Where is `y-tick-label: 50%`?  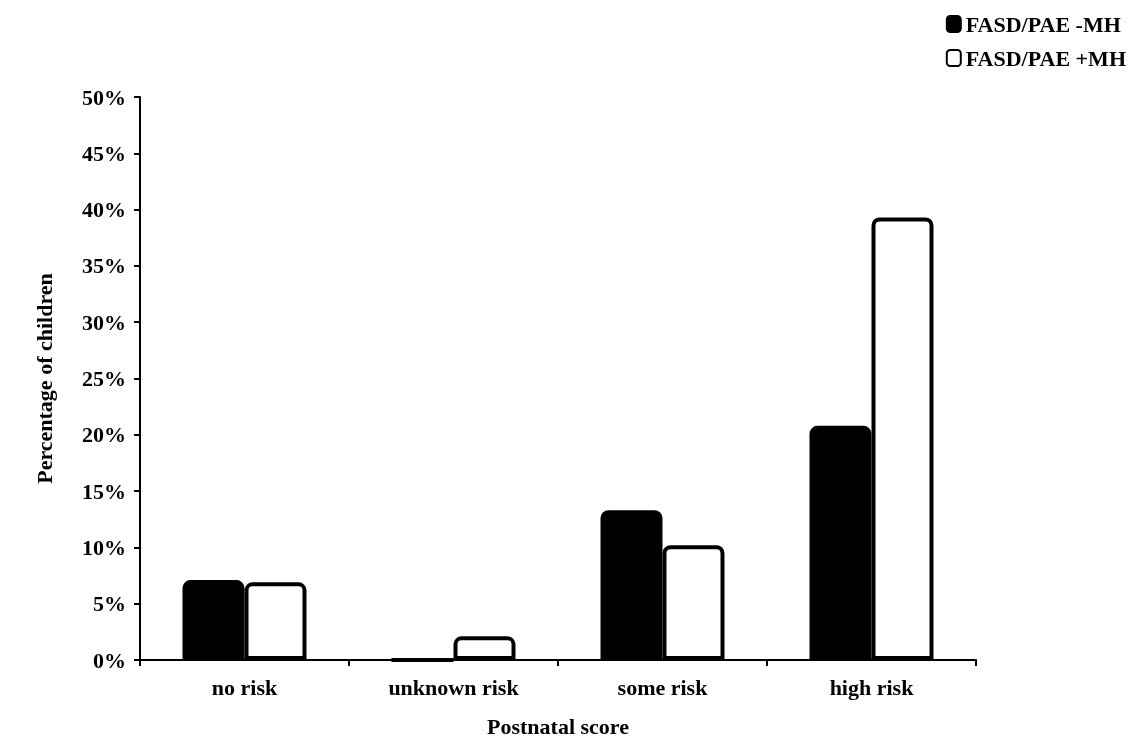
y-tick-label: 50% is located at coordinates (104, 97).